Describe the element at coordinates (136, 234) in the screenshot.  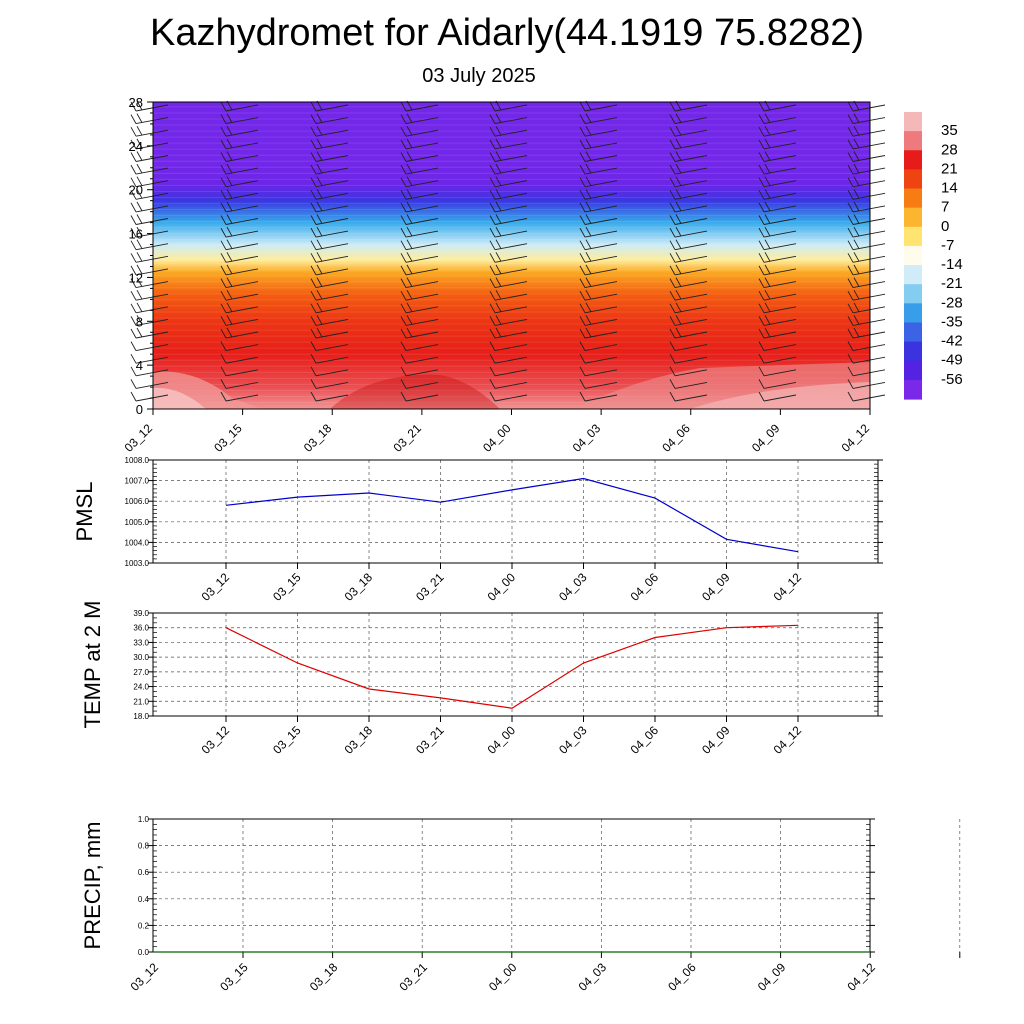
I see `heatmap-y-tick-label: 16` at that location.